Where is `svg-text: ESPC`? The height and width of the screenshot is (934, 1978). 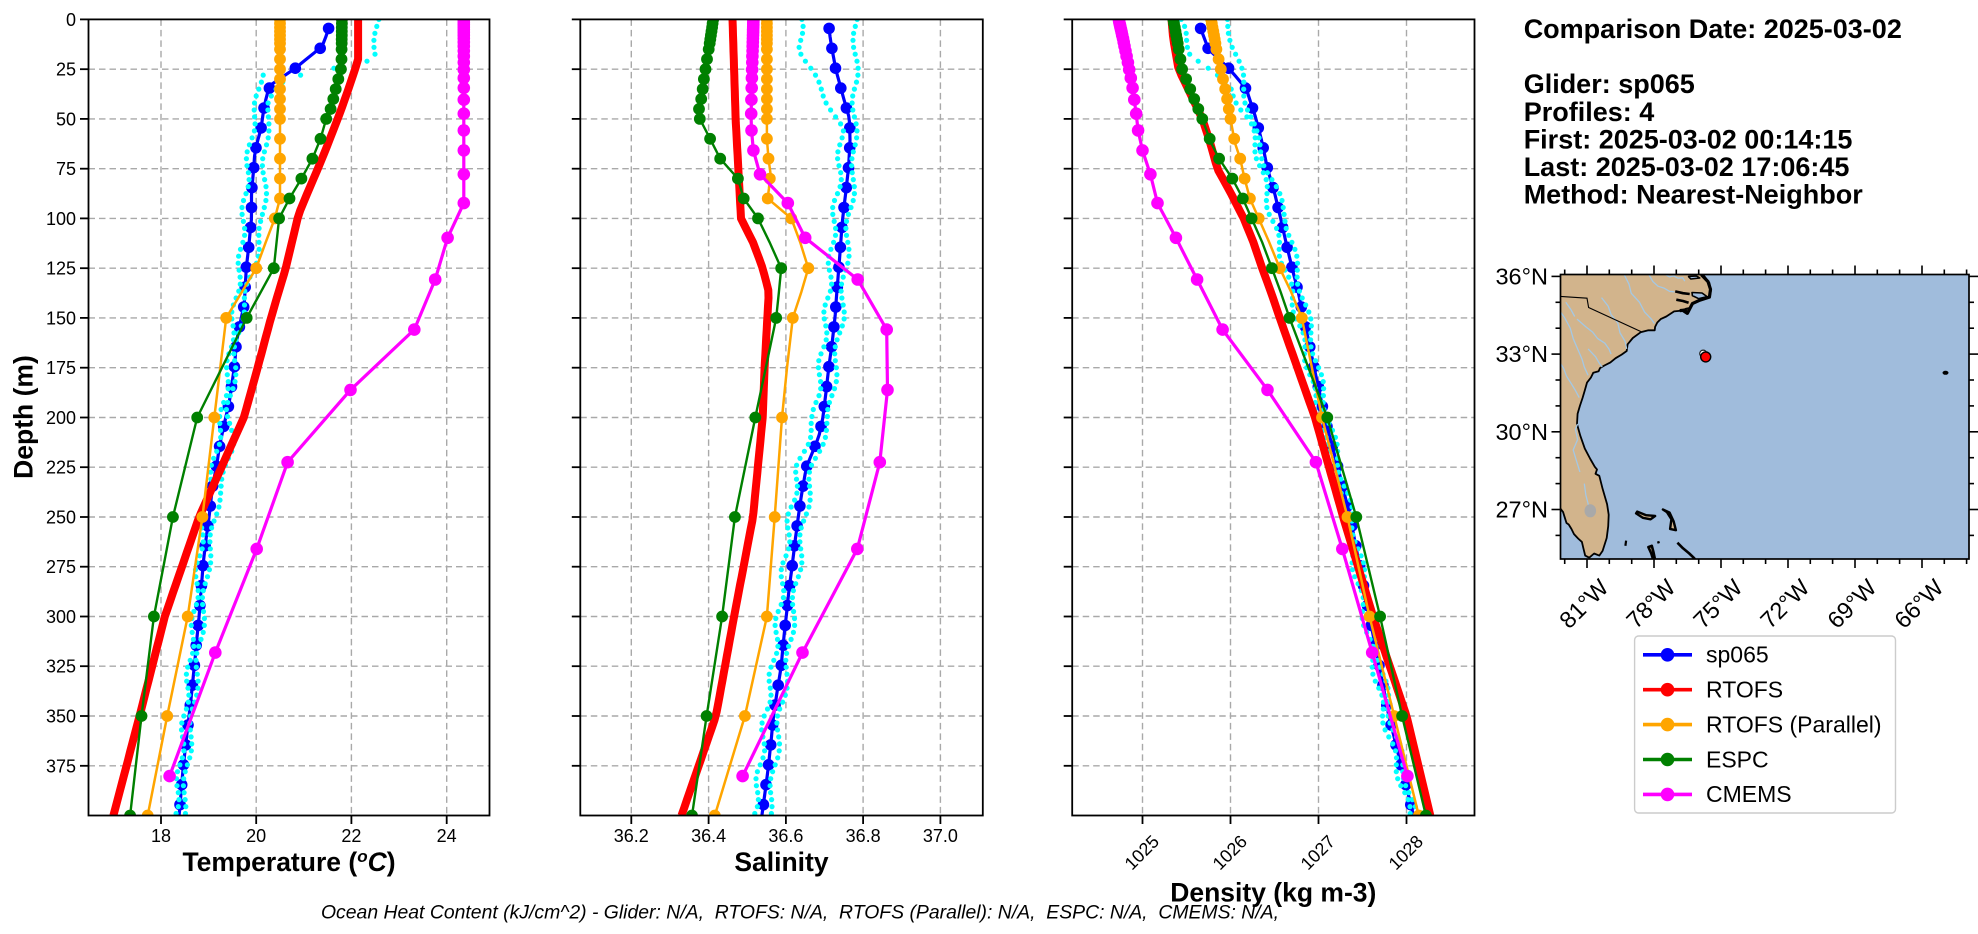
svg-text: ESPC is located at coordinates (1737, 759).